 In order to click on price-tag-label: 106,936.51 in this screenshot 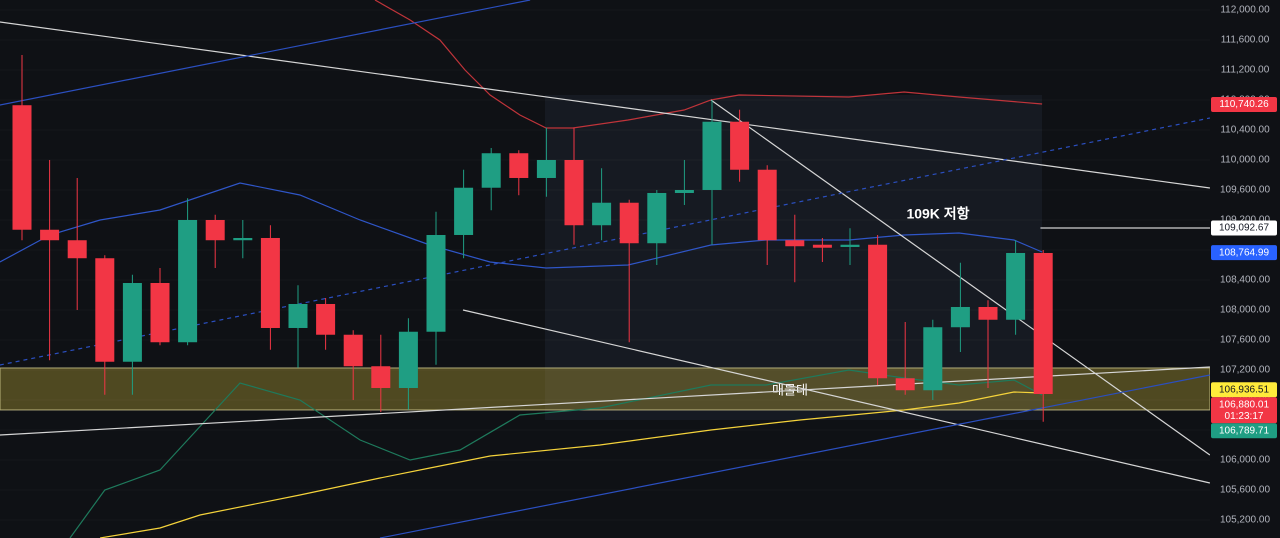, I will do `click(1244, 389)`.